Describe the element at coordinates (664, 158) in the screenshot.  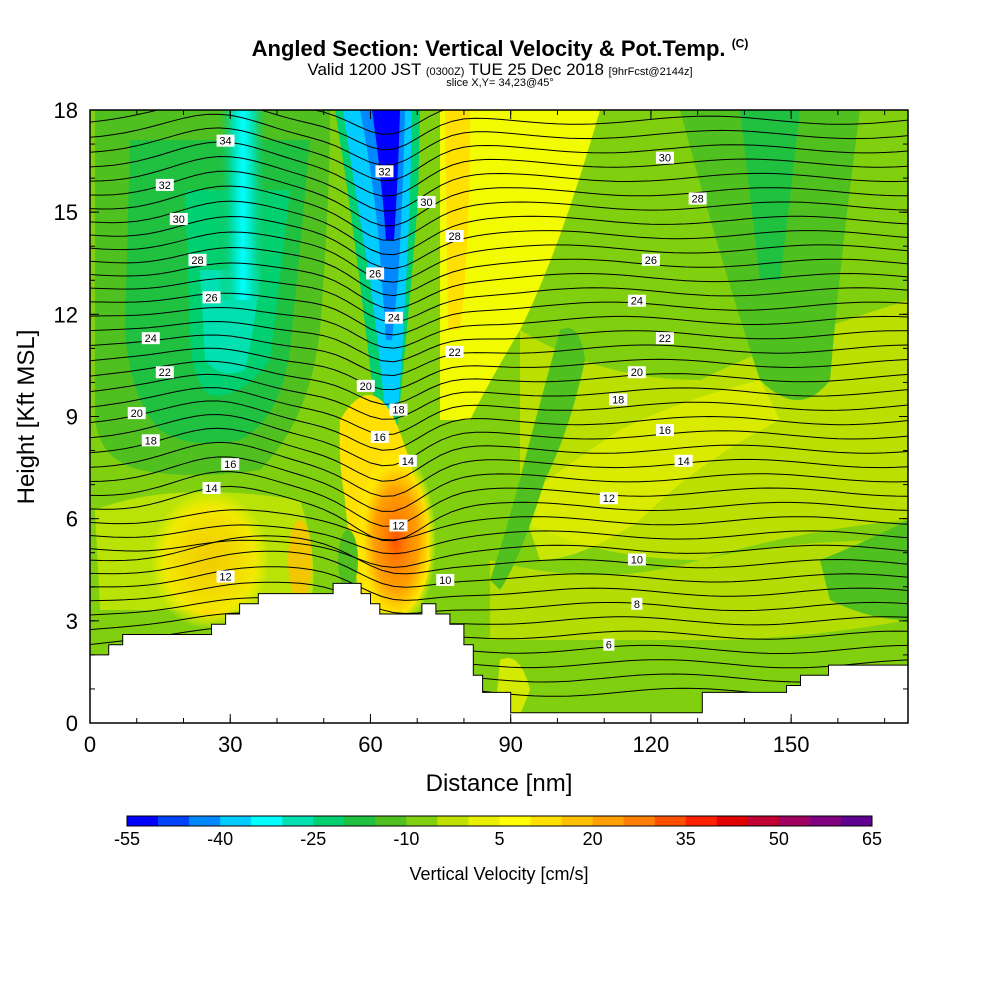
I see `contour-label: 30` at that location.